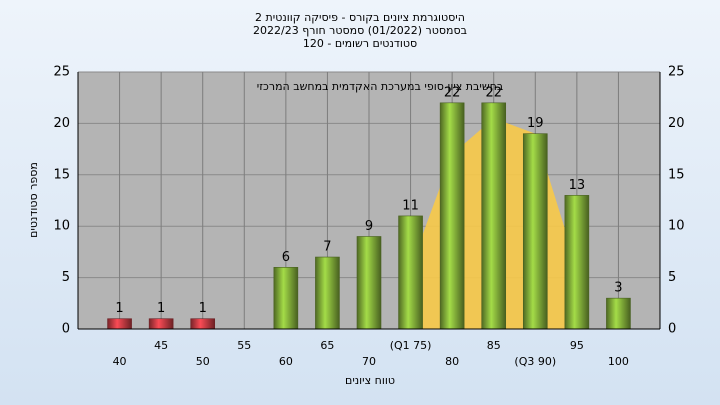 Image resolution: width=720 pixels, height=405 pixels. I want to click on value-label: 3, so click(618, 288).